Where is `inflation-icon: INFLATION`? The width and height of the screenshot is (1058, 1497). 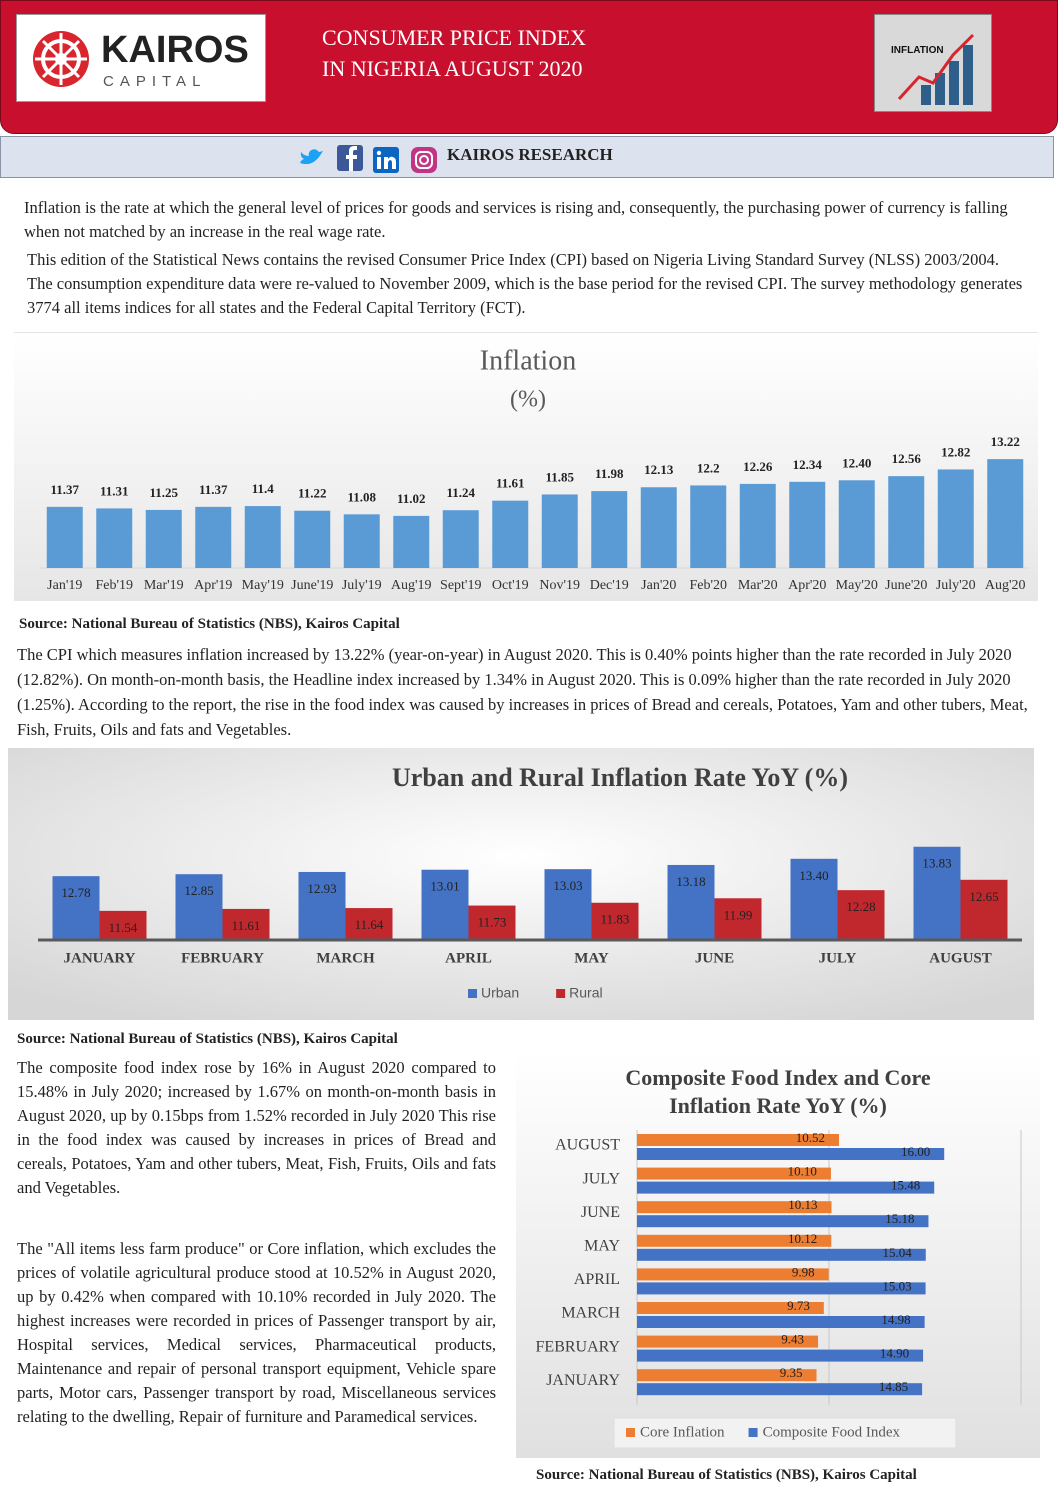
inflation-icon: INFLATION is located at coordinates (933, 63).